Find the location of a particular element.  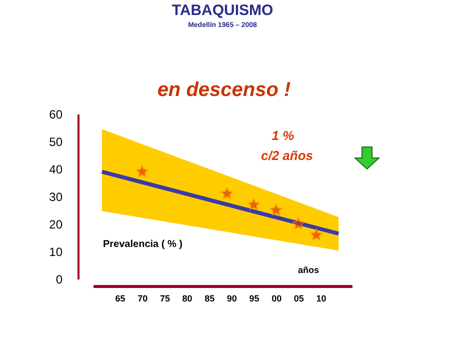

x-tick-label: 90 is located at coordinates (231, 299).